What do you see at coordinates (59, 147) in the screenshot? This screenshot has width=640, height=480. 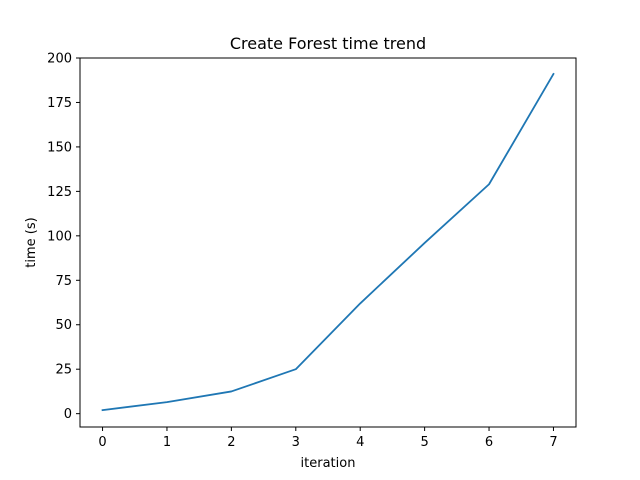 I see `y-tick-label: 150` at bounding box center [59, 147].